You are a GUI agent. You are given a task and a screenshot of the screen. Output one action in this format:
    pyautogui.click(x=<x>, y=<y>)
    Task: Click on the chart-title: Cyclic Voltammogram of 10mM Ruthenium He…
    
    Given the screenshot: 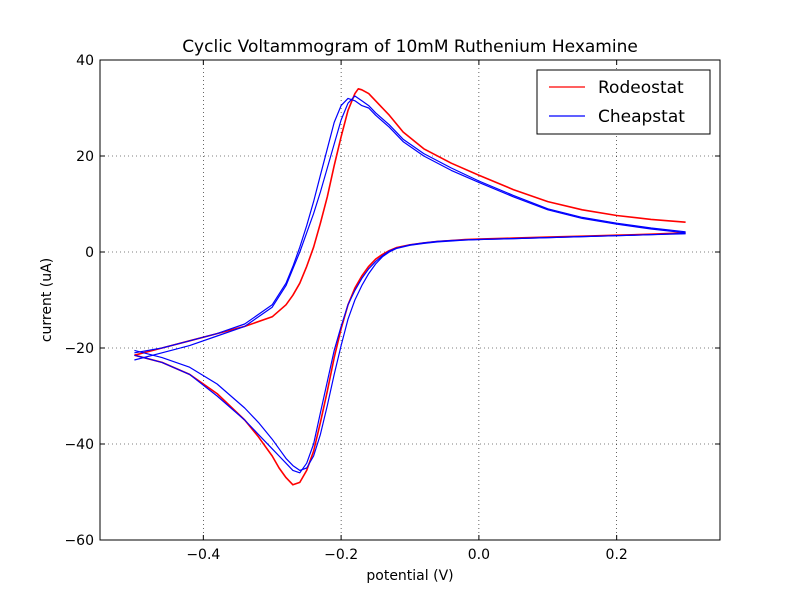 What is the action you would take?
    pyautogui.click(x=410, y=47)
    